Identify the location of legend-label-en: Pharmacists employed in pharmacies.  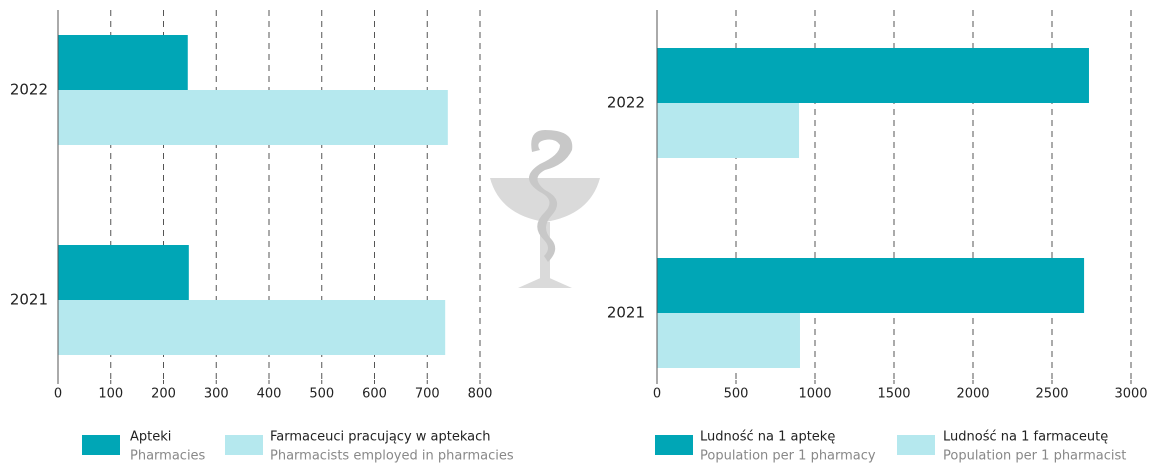
(392, 456).